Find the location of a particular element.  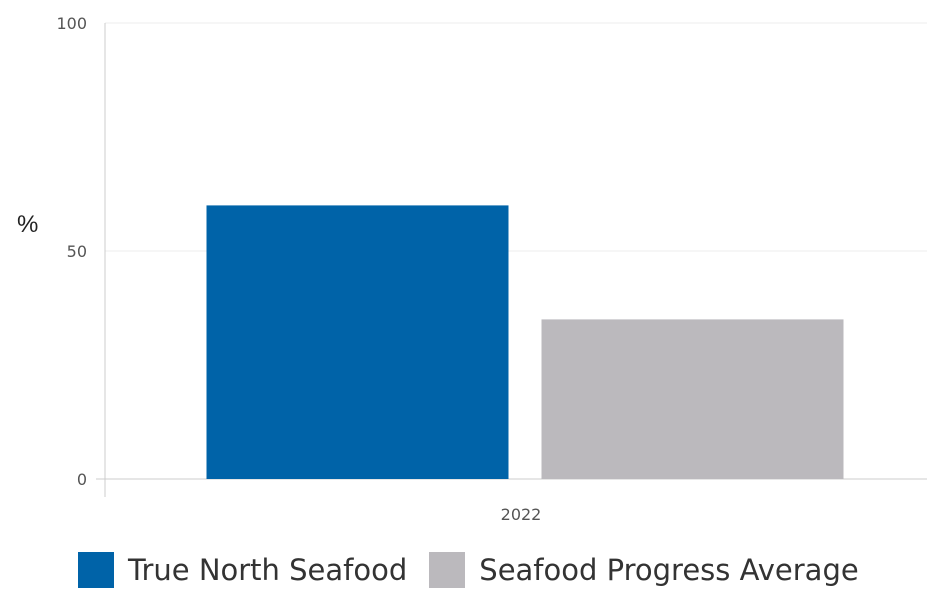

legend-label-true-north-seafood: True North Seafood is located at coordinates (268, 570).